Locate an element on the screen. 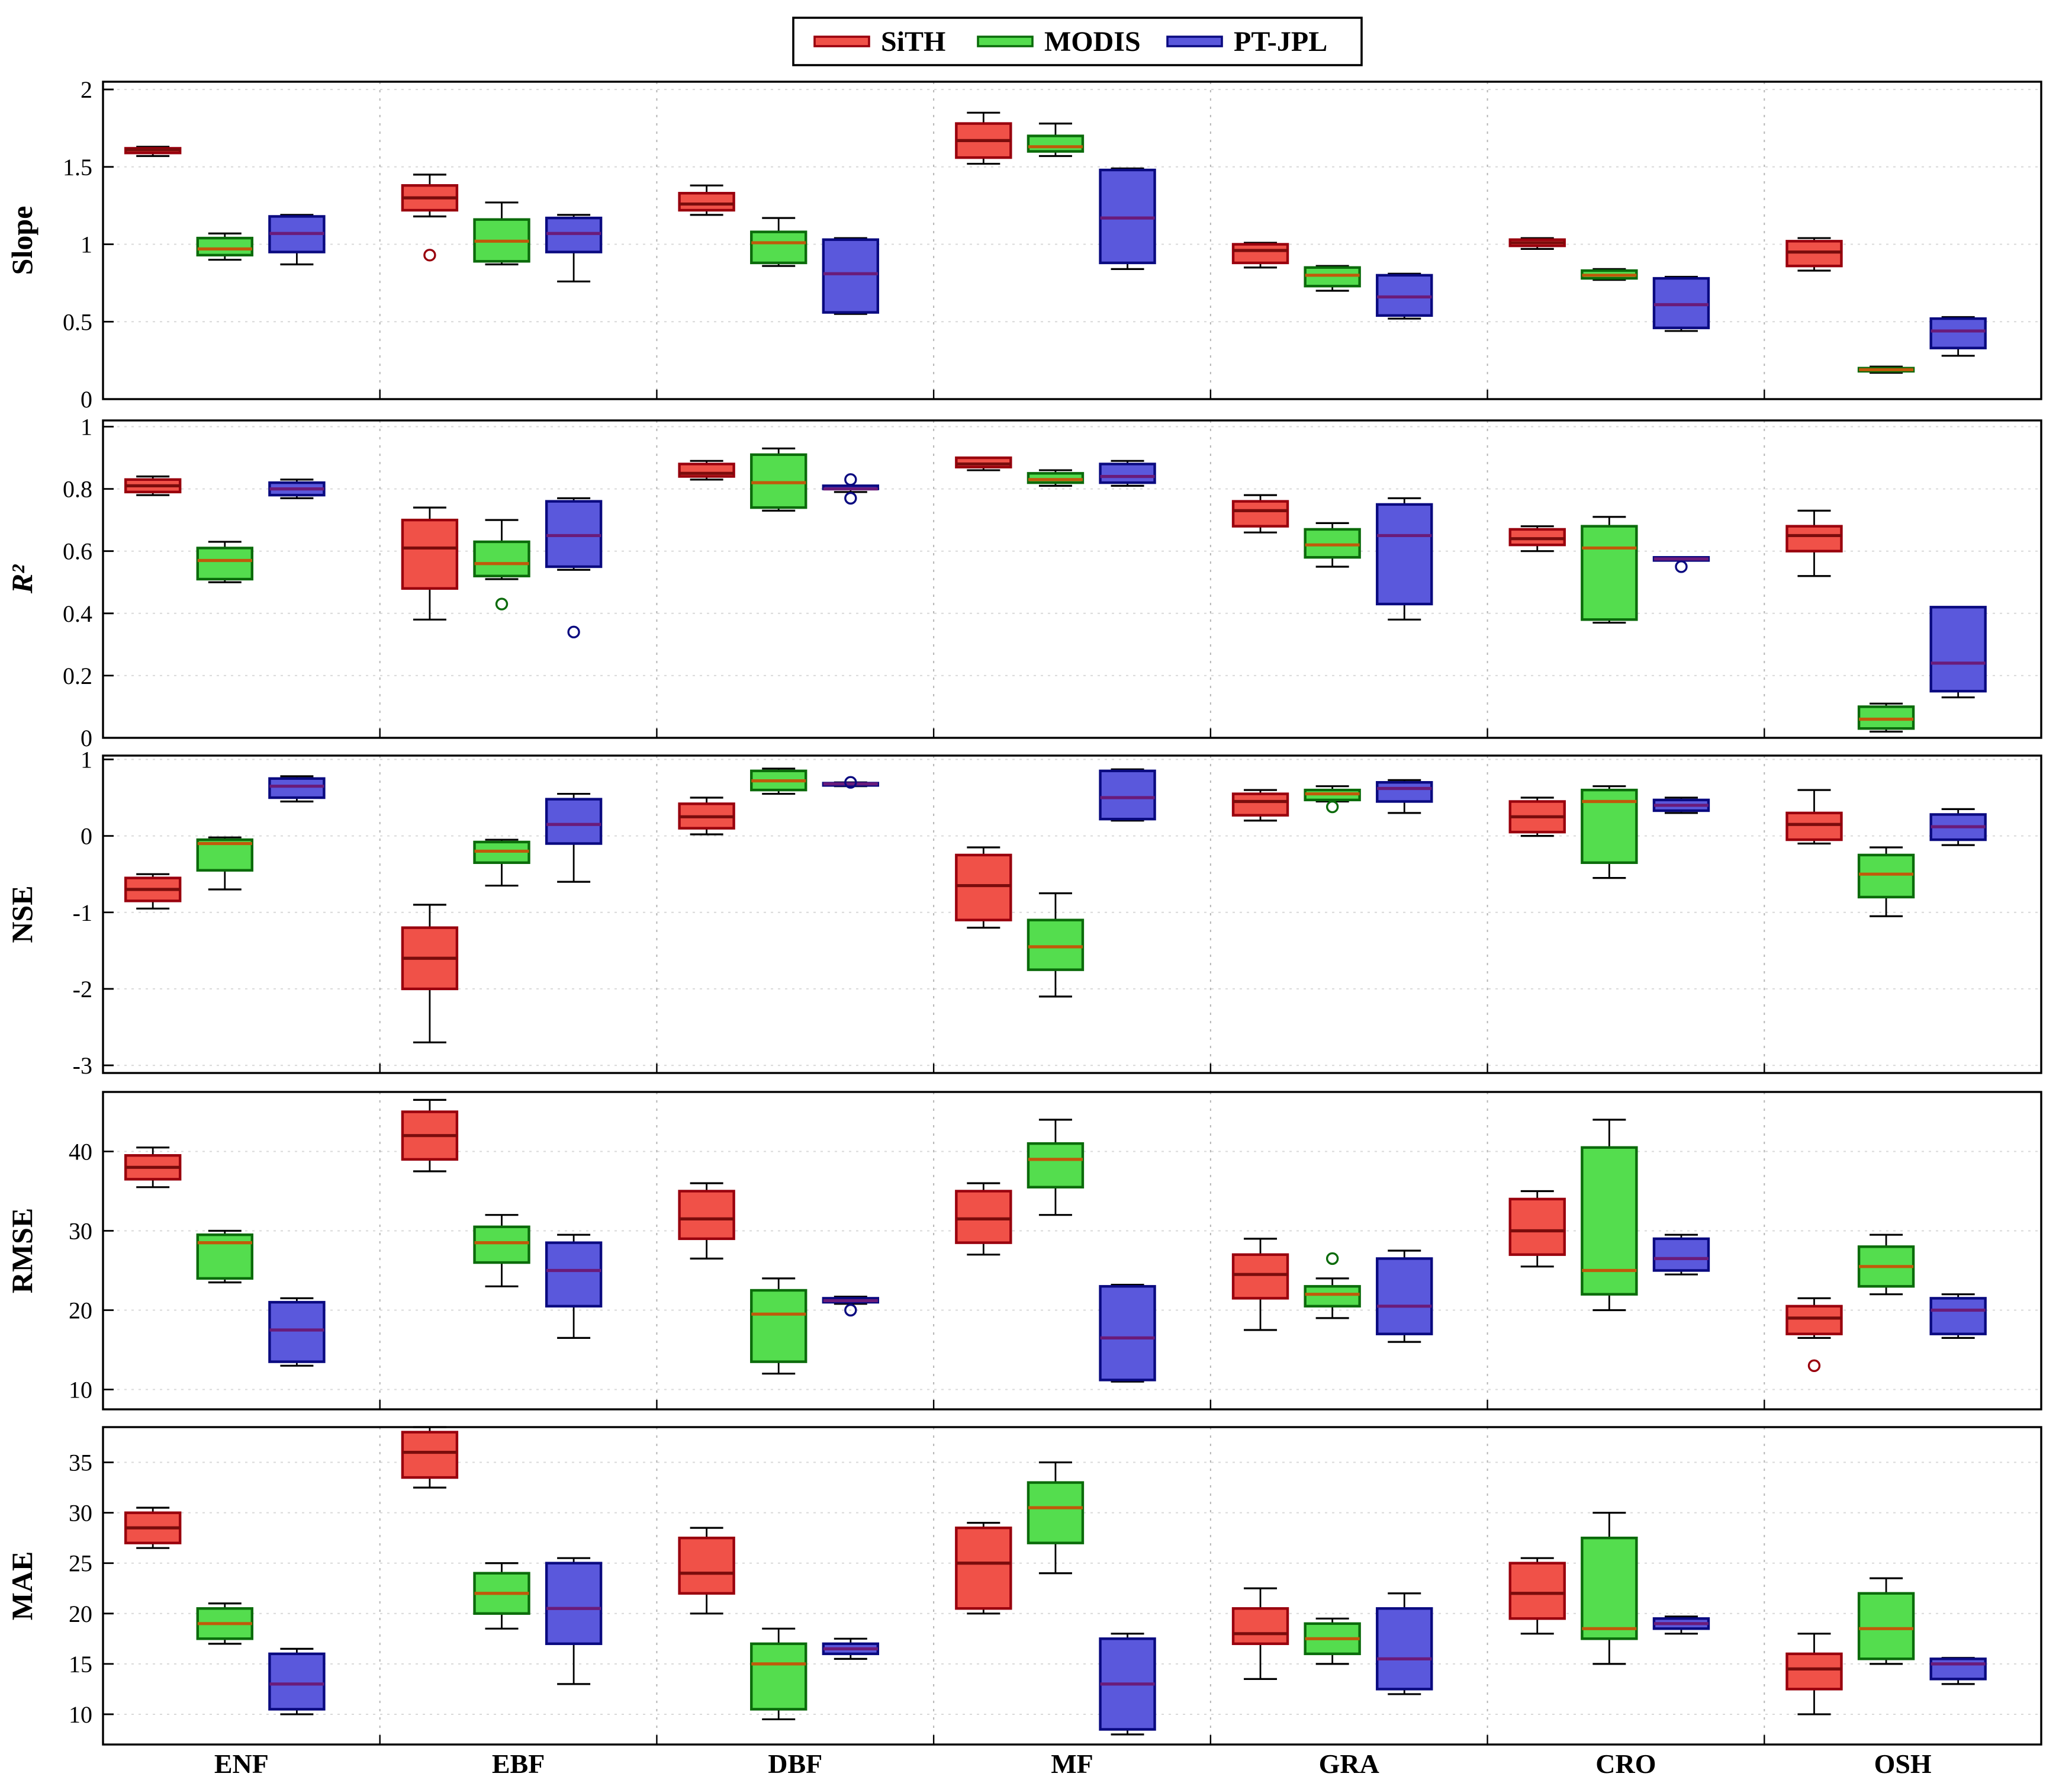 The width and height of the screenshot is (2072, 1783). legend-label-modis: MODIS is located at coordinates (1092, 42).